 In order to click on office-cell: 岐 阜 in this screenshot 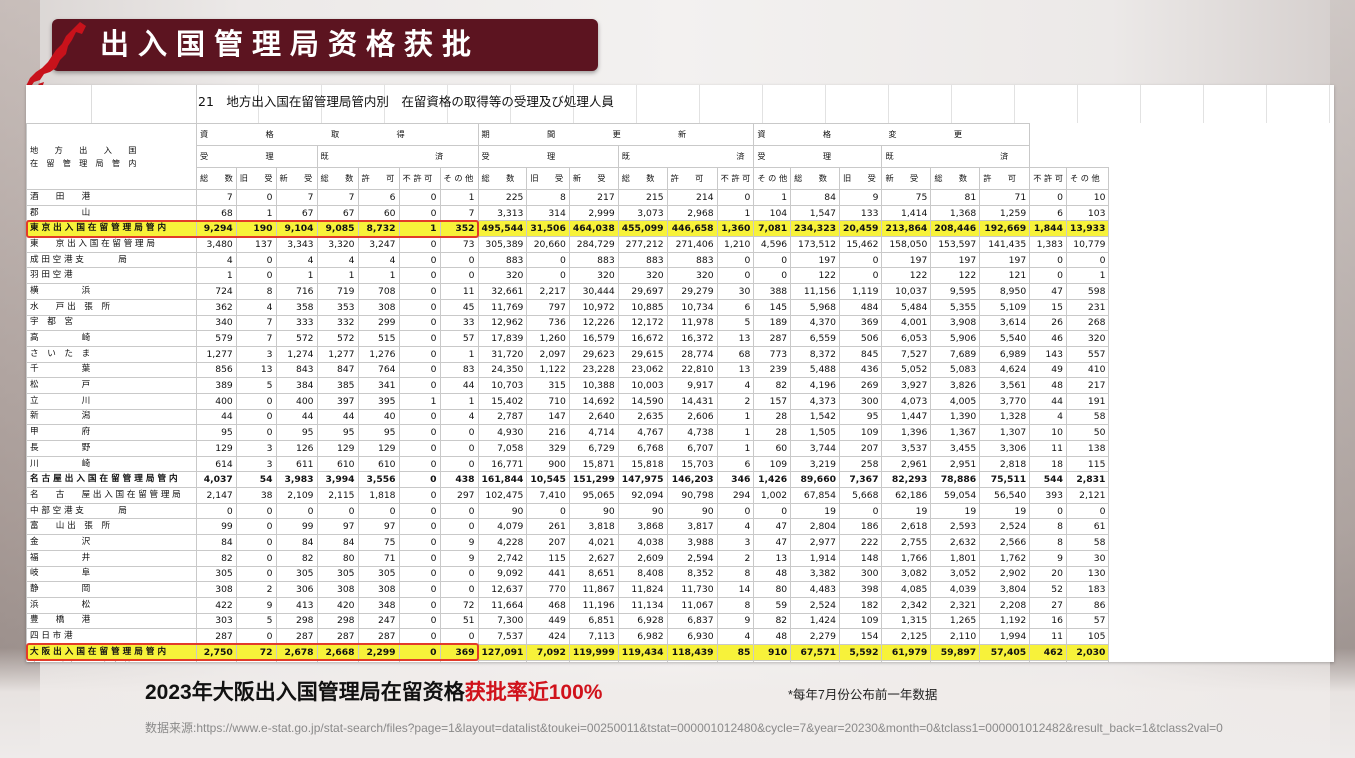, I will do `click(111, 574)`.